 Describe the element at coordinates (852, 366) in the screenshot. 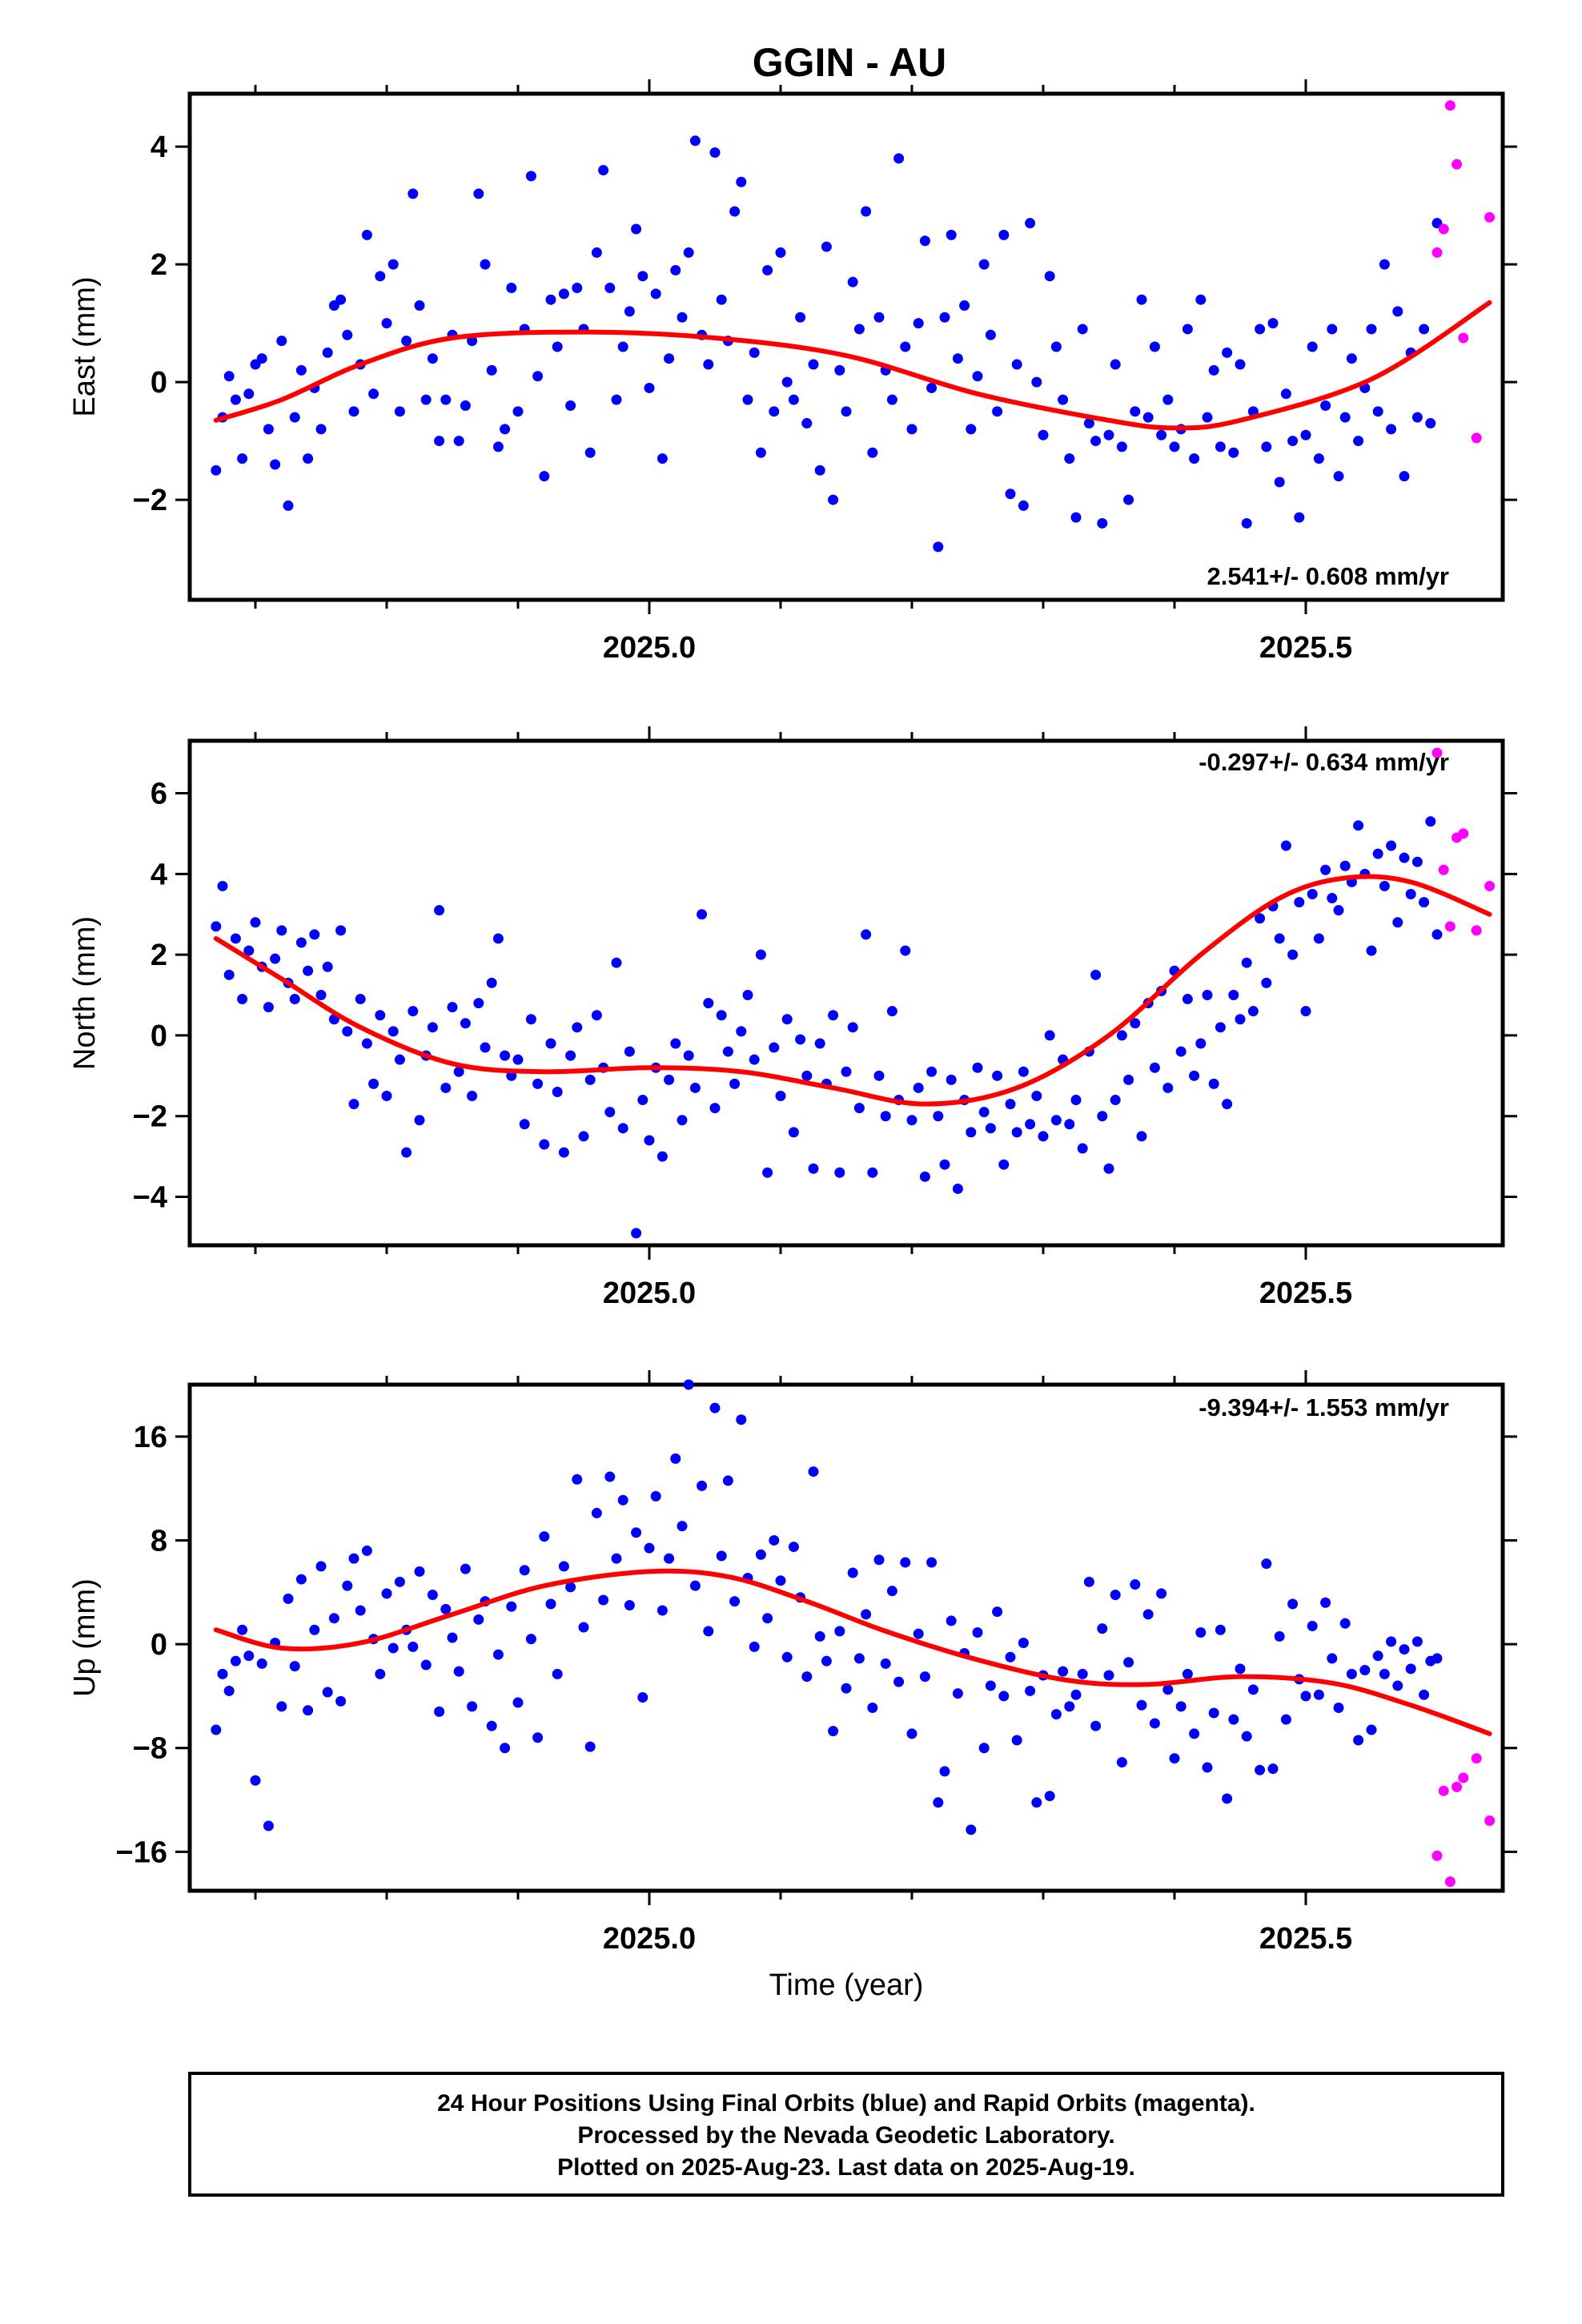

I see `east-trend-line` at that location.